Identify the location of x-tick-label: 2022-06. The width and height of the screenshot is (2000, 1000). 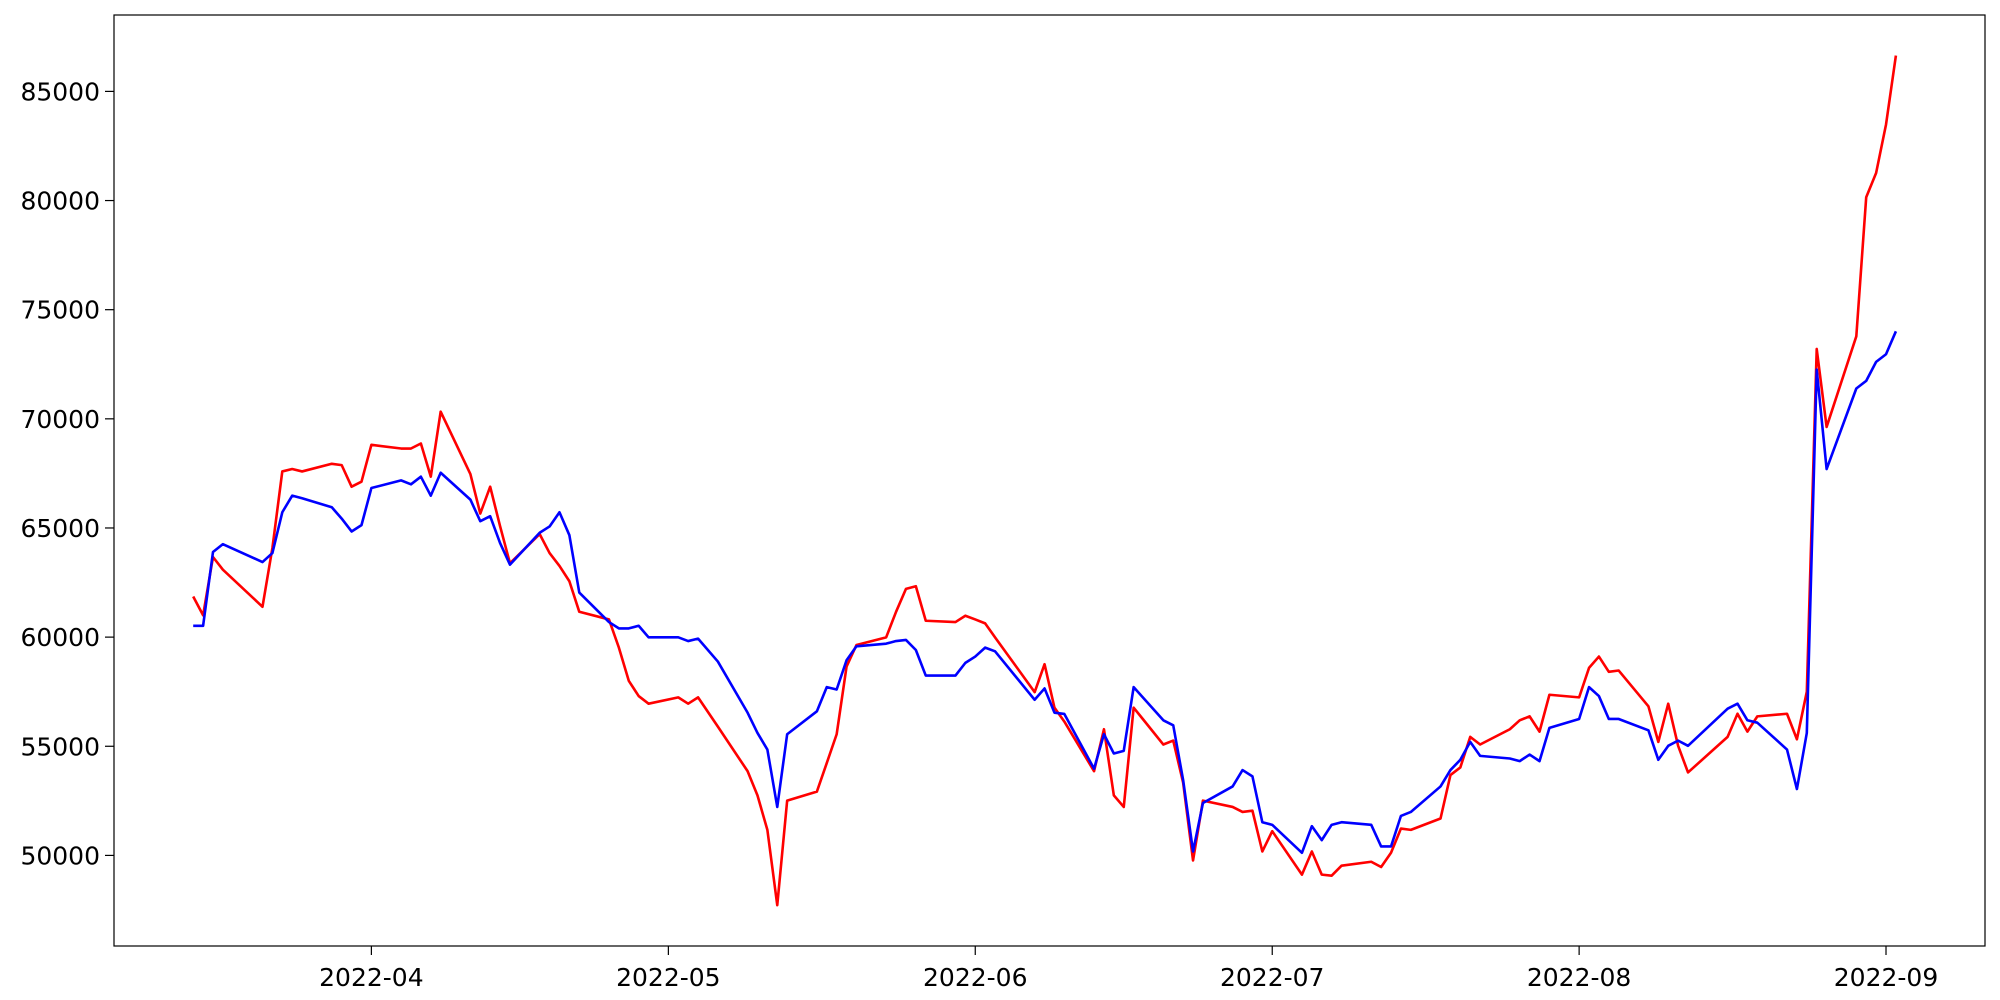
(975, 977).